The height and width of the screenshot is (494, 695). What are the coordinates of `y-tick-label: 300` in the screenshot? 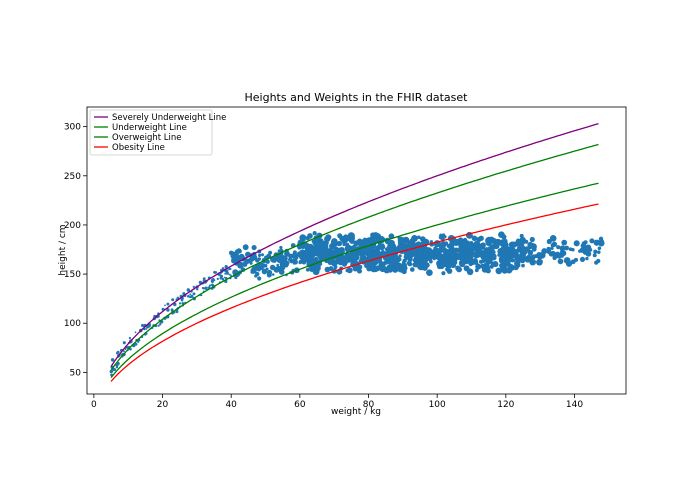 It's located at (72, 128).